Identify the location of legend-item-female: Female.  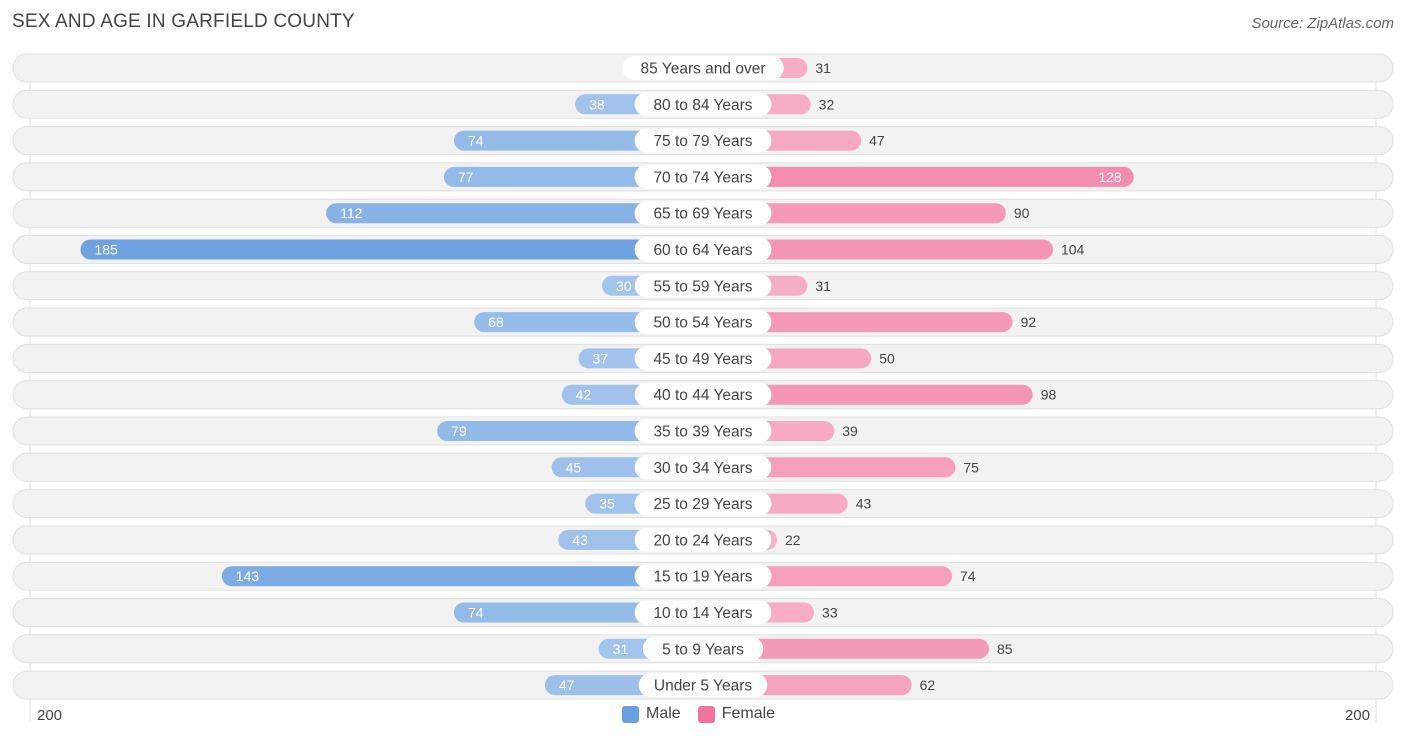
(736, 714).